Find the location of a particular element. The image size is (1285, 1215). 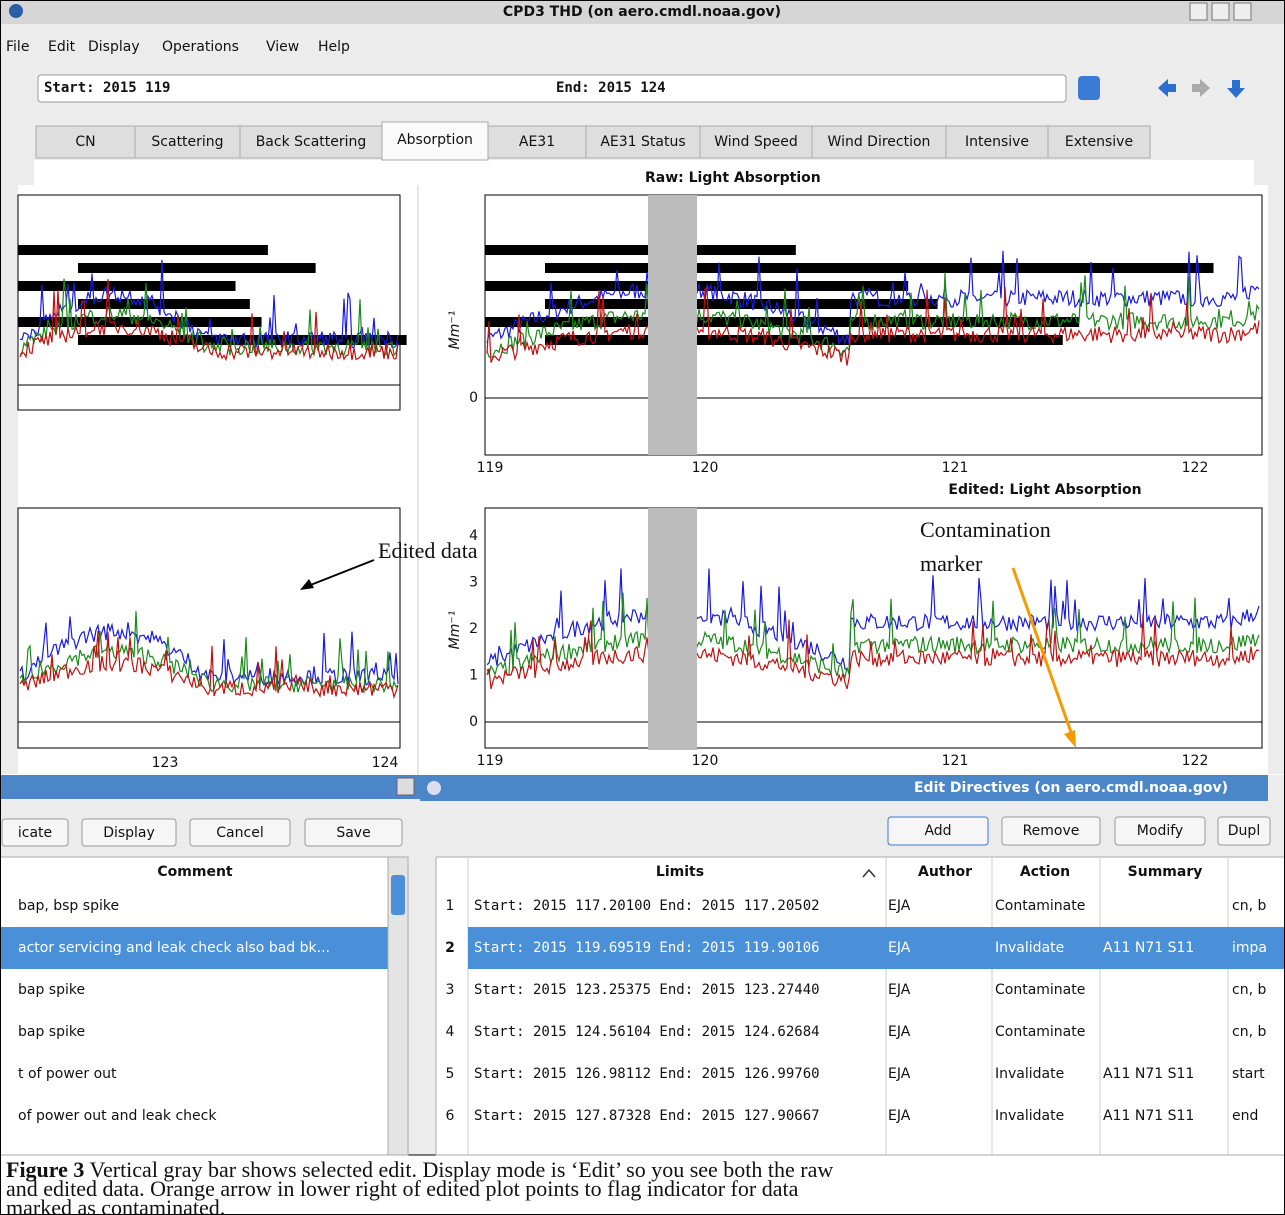

caption-area is located at coordinates (642, 1185).